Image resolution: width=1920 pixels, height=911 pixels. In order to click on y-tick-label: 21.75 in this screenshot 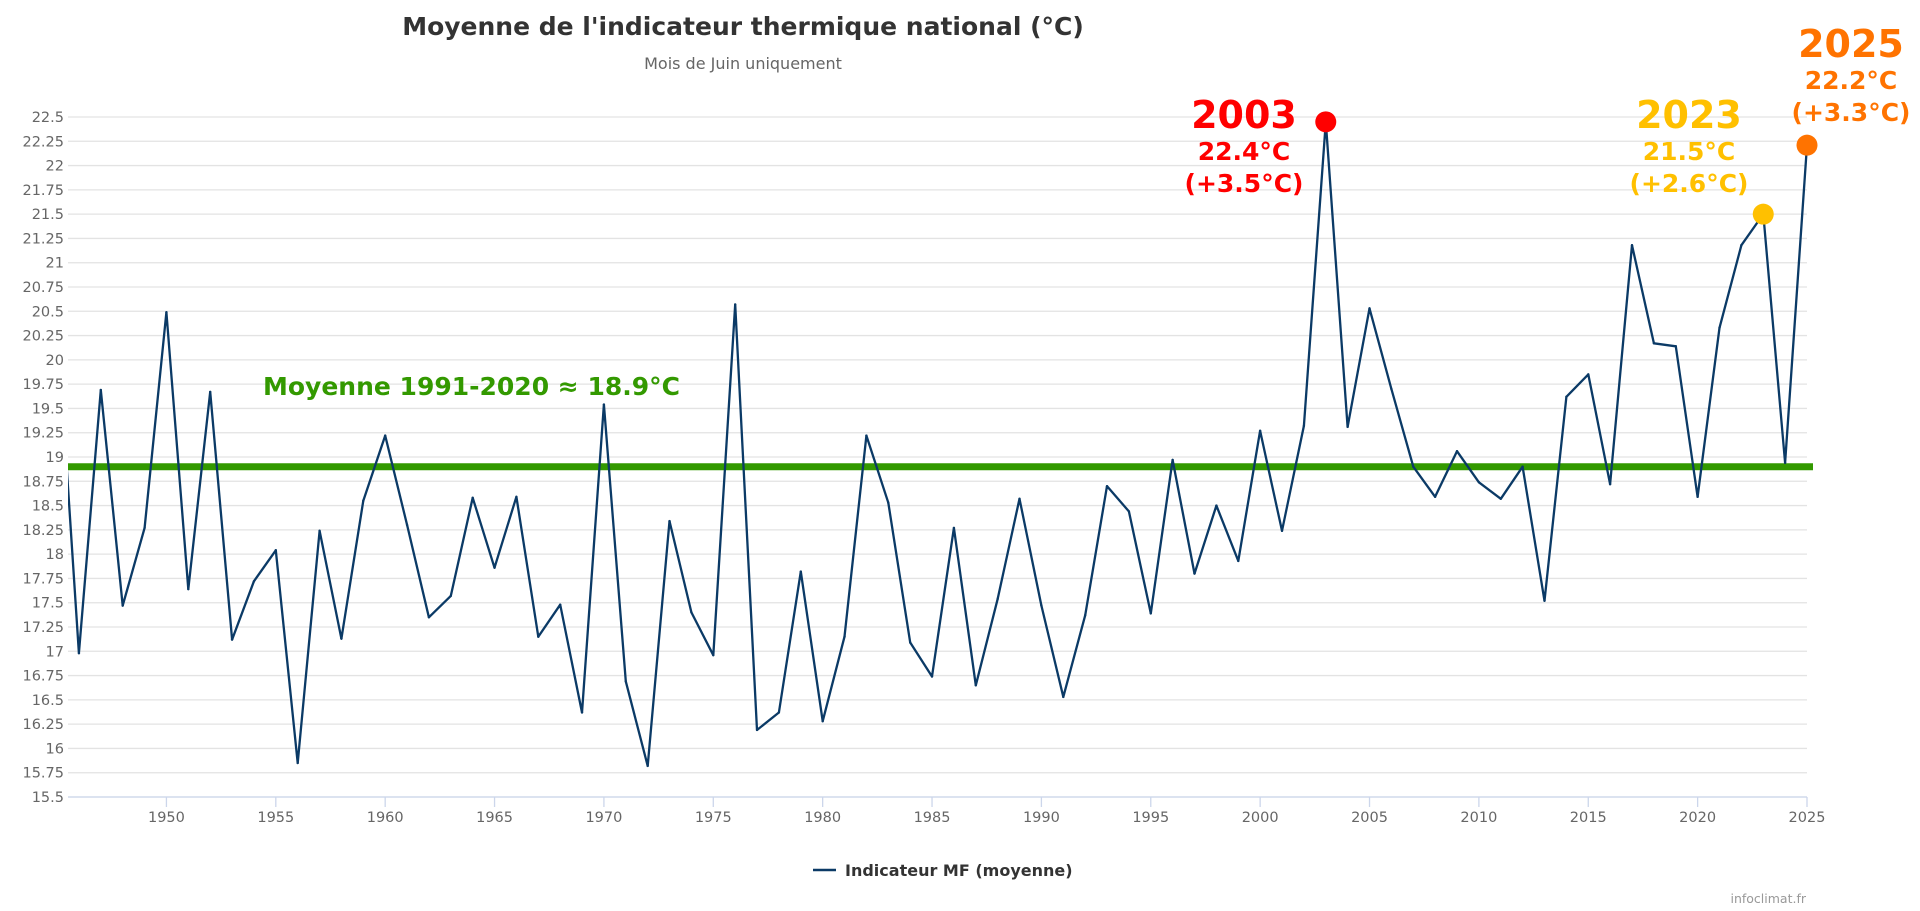, I will do `click(43, 191)`.